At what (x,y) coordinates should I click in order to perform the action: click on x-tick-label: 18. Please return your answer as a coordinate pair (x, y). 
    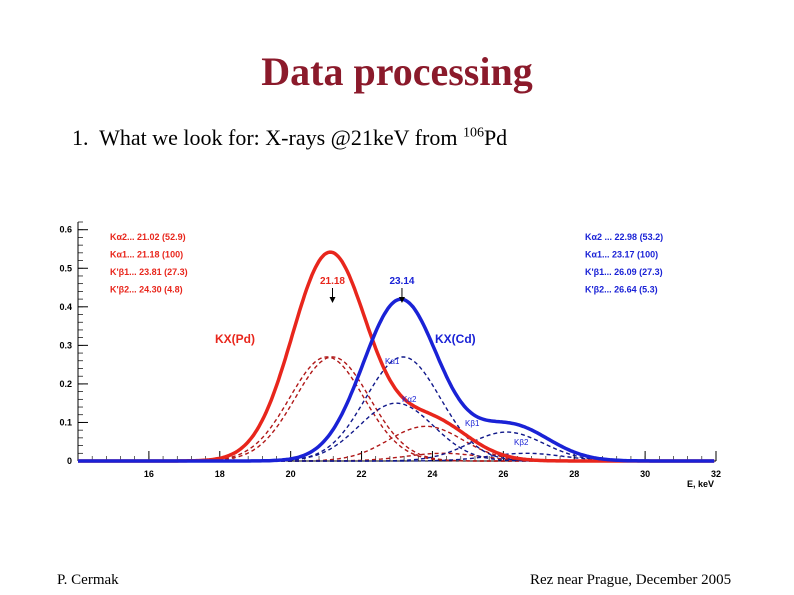
    Looking at the image, I should click on (220, 474).